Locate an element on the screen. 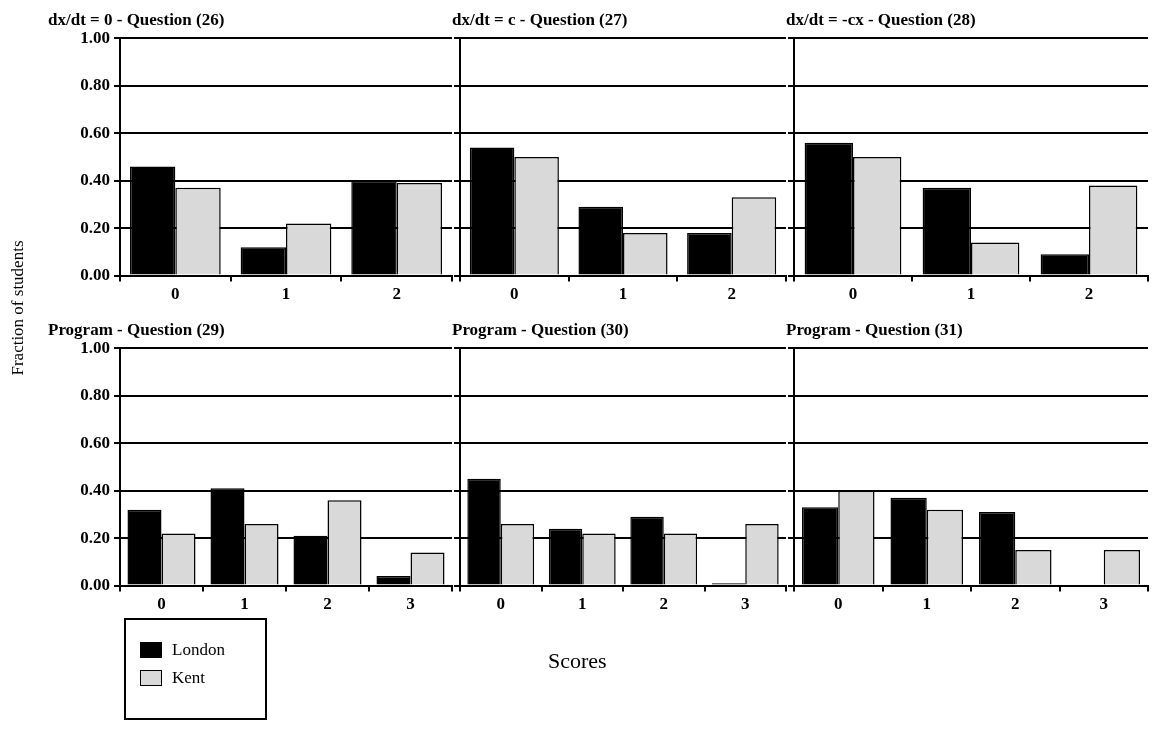 This screenshot has width=1155, height=753. legend-label: London is located at coordinates (198, 650).